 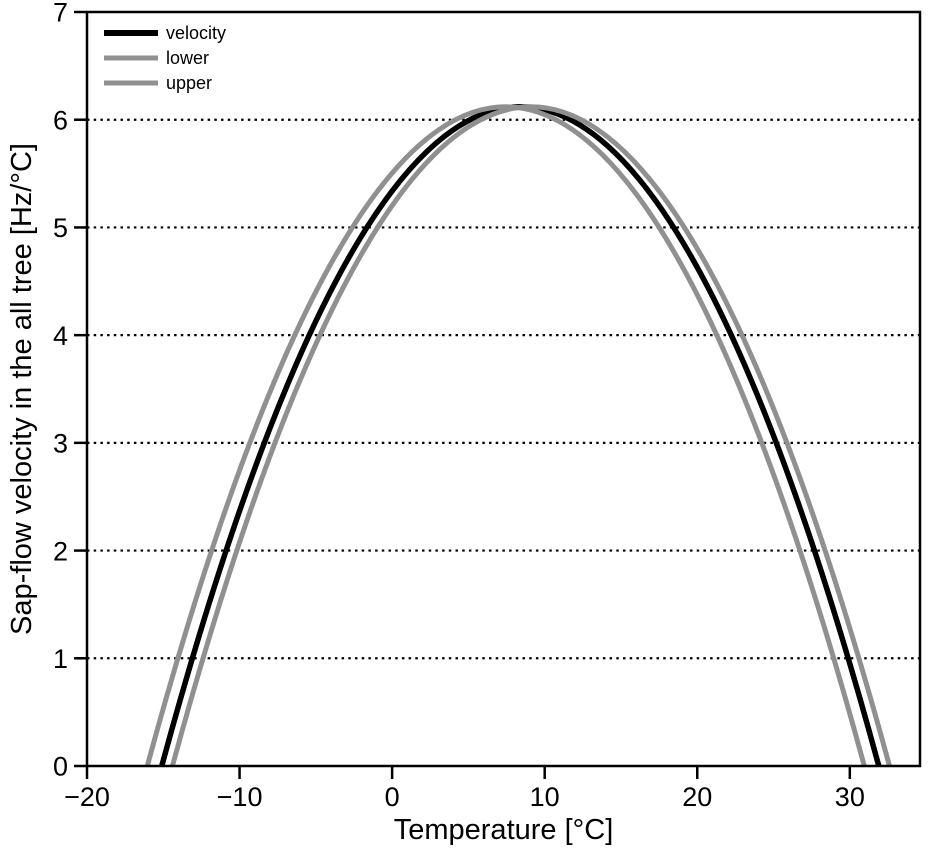 What do you see at coordinates (60, 228) in the screenshot?
I see `y-tick-label: 5` at bounding box center [60, 228].